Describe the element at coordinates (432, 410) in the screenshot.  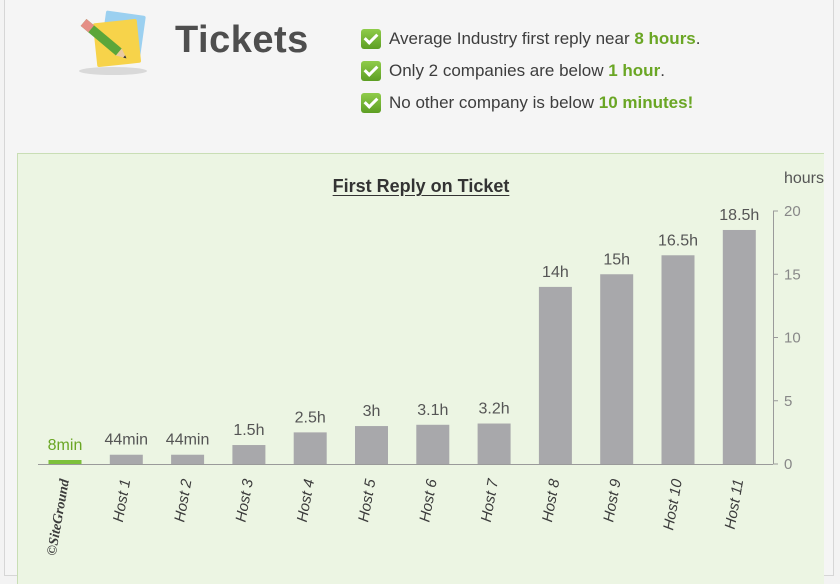
I see `data-label: 3.1h` at that location.